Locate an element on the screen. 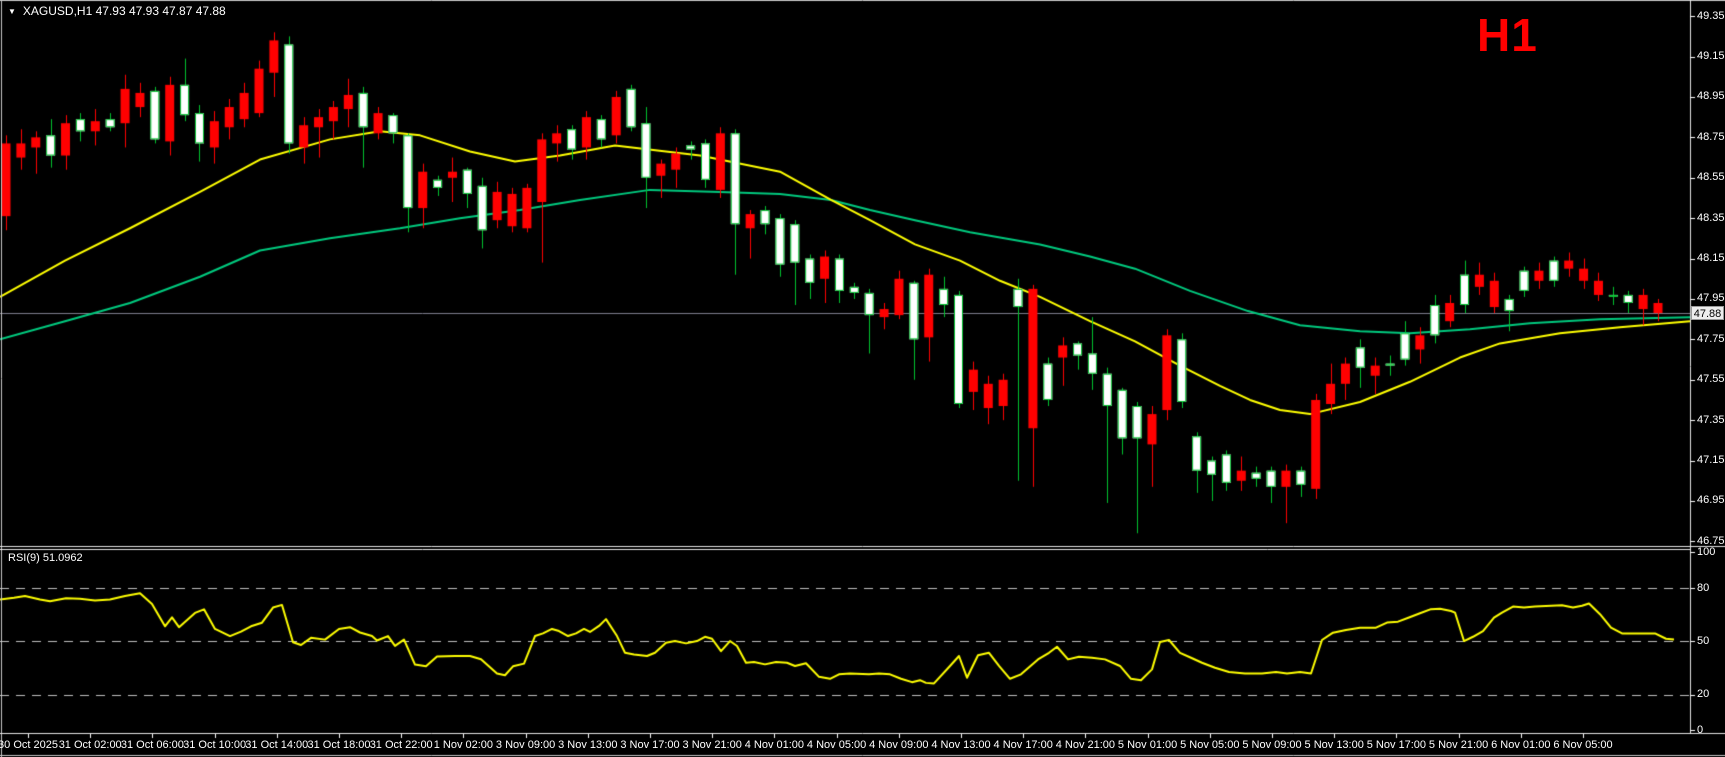  time-axis-label: 31 Oct 18:00 is located at coordinates (339, 745).